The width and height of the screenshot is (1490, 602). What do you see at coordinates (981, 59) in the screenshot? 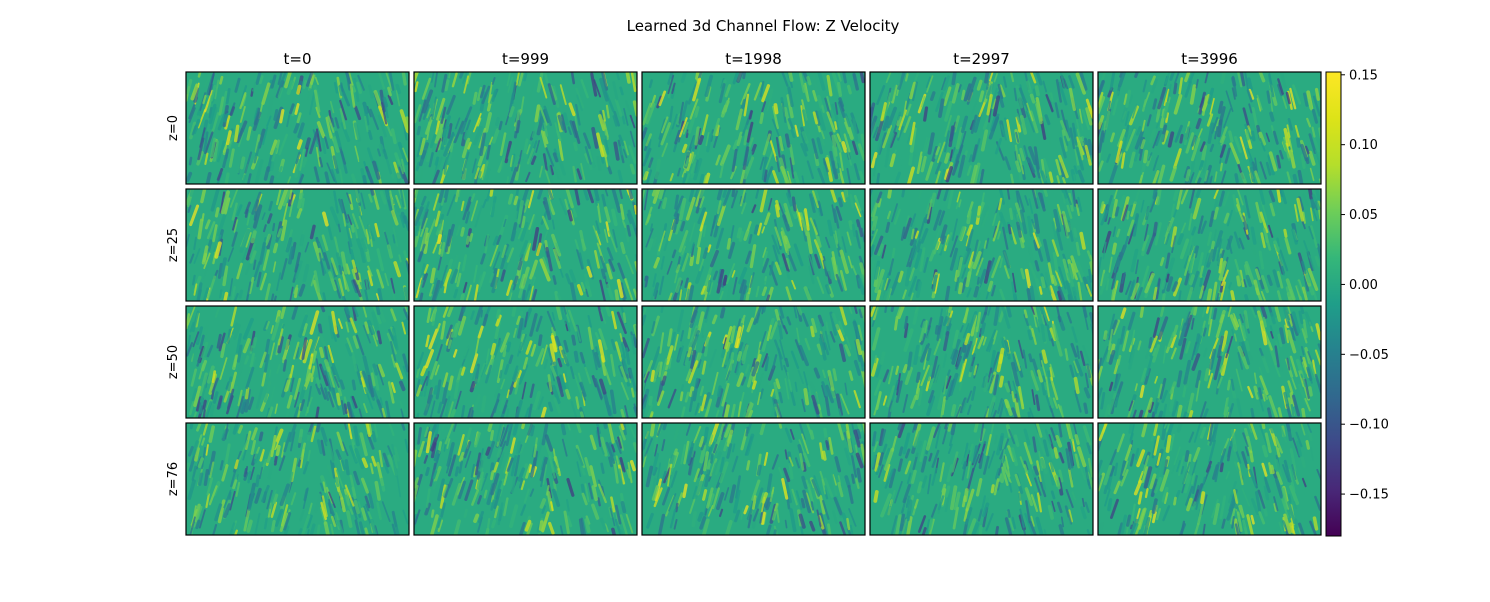
I see `column-title: t=2997` at bounding box center [981, 59].